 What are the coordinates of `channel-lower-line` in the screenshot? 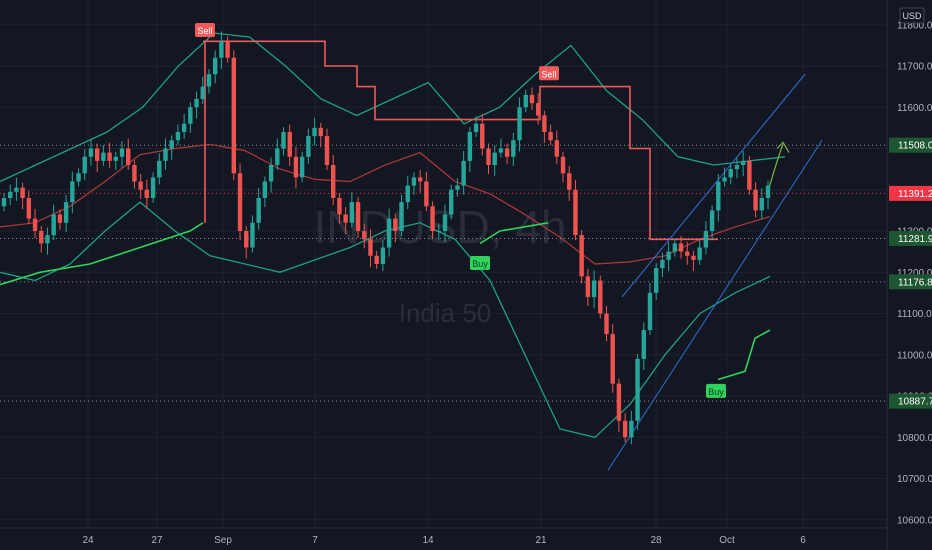 It's located at (715, 305).